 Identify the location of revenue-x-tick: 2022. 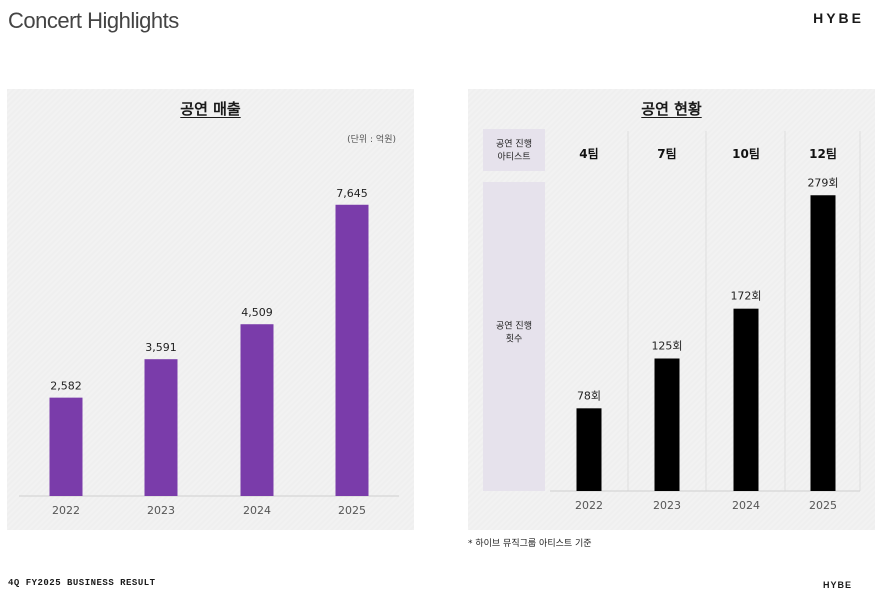
(66, 510).